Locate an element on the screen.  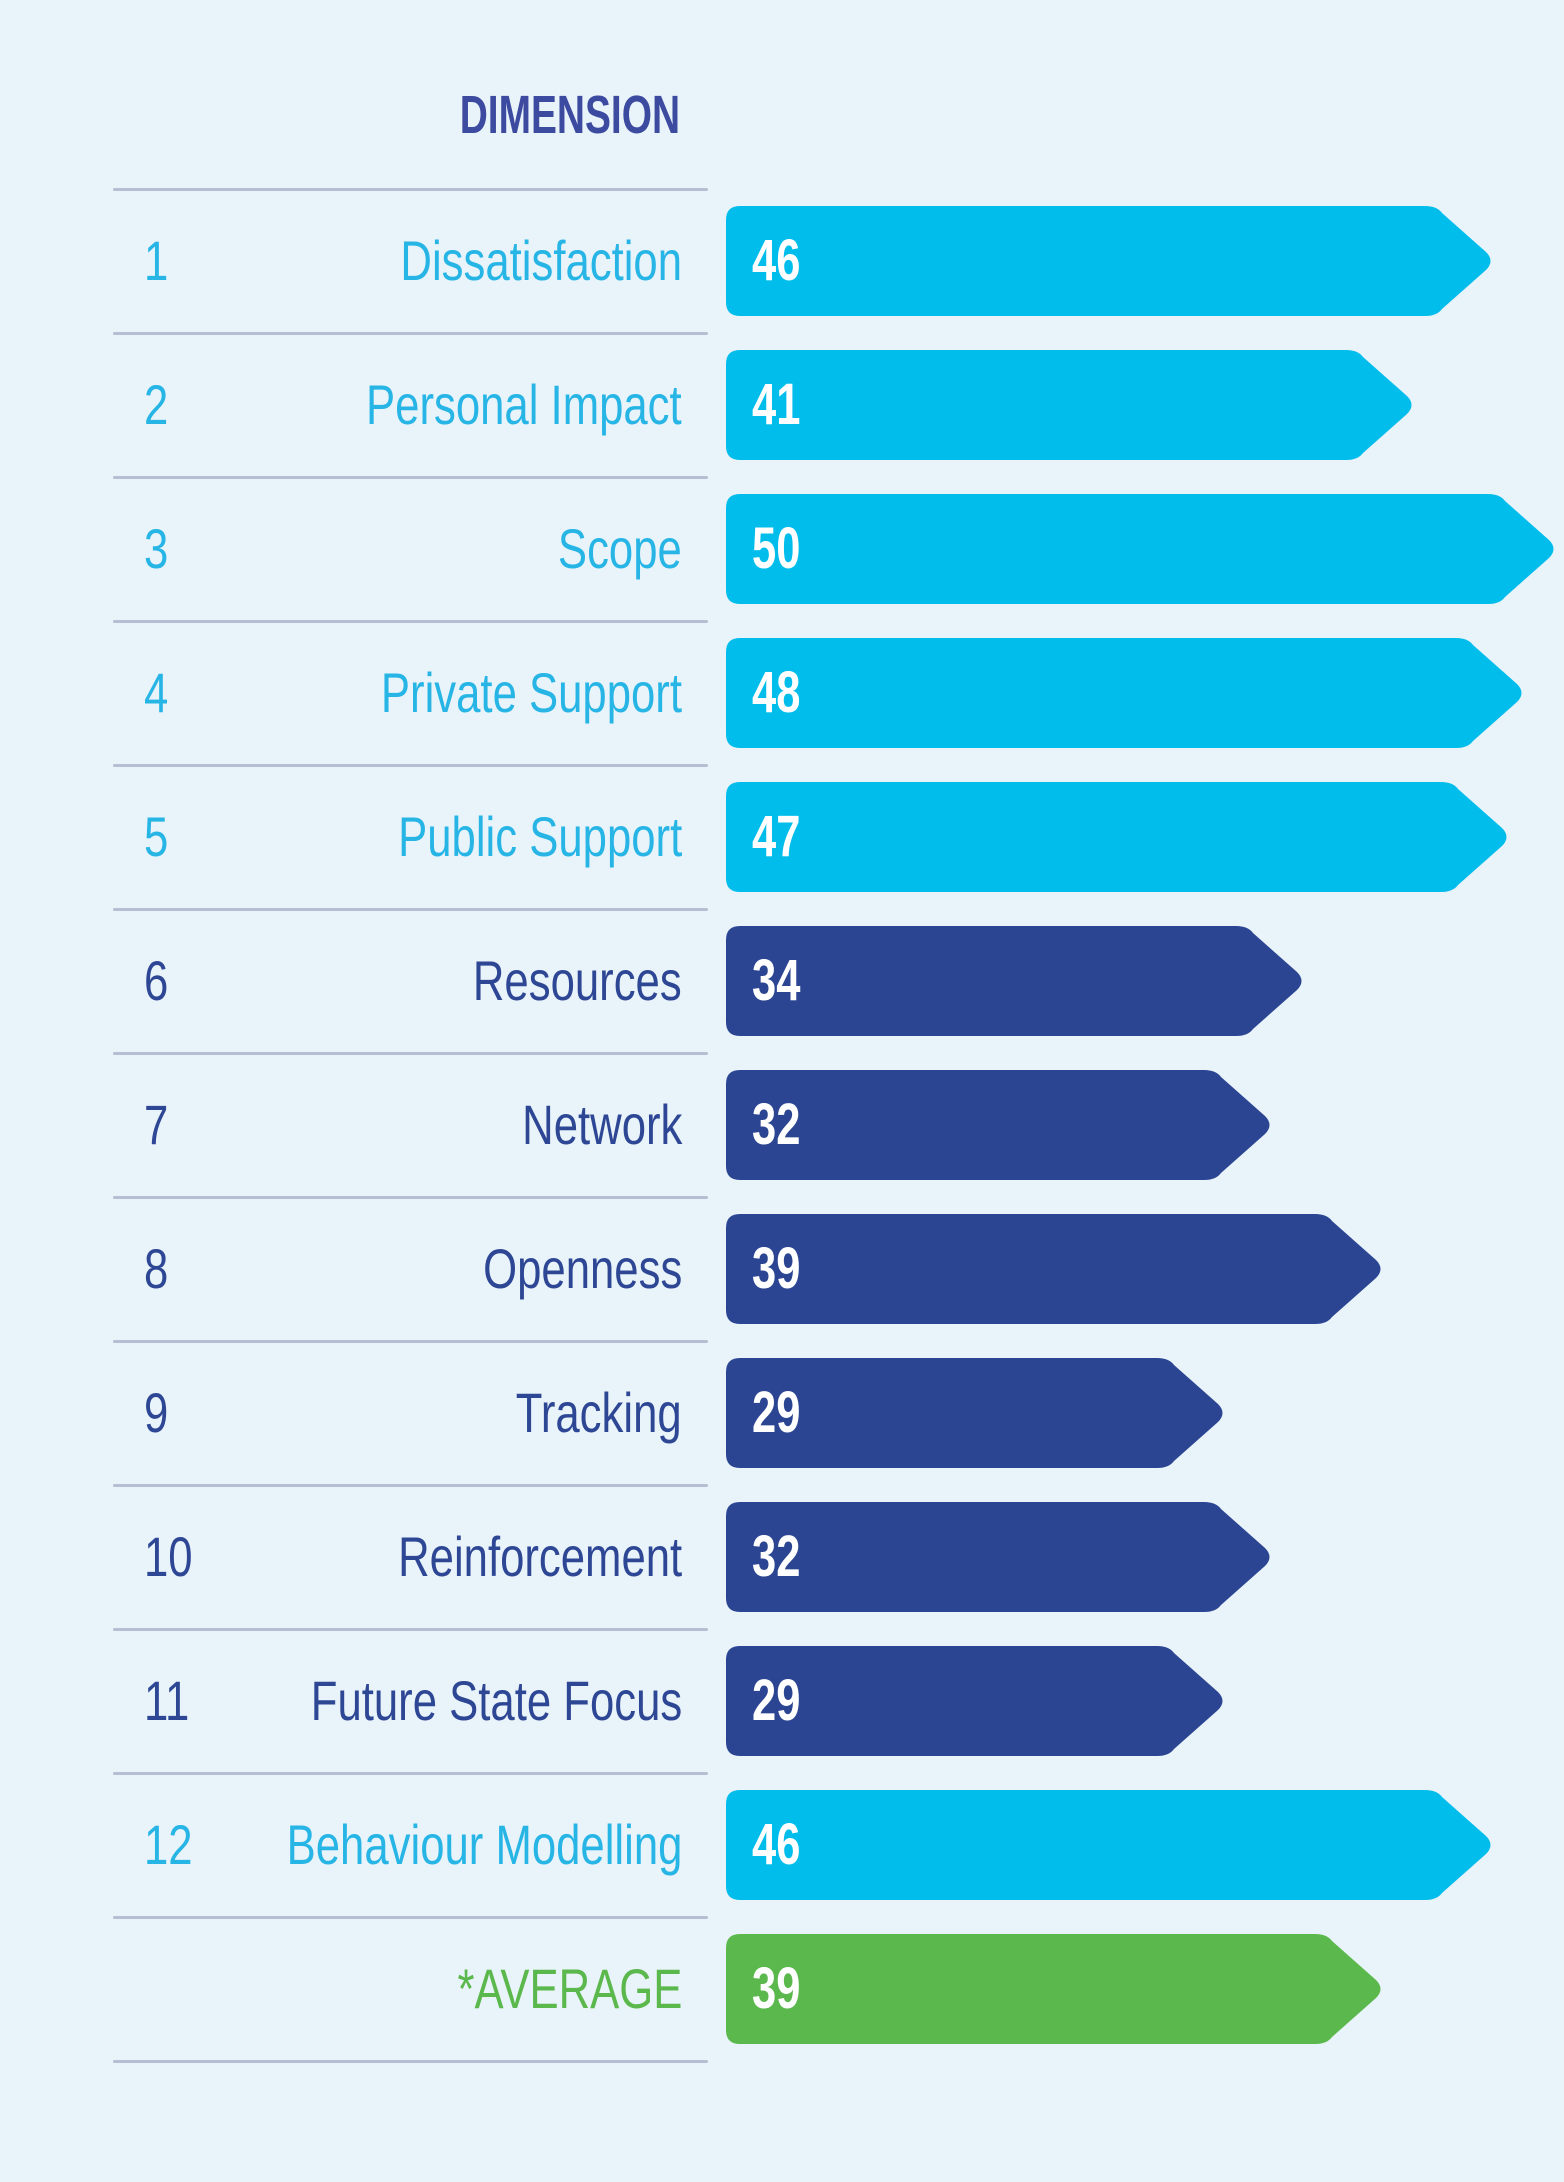
dimension-label: Public Support is located at coordinates (539, 836).